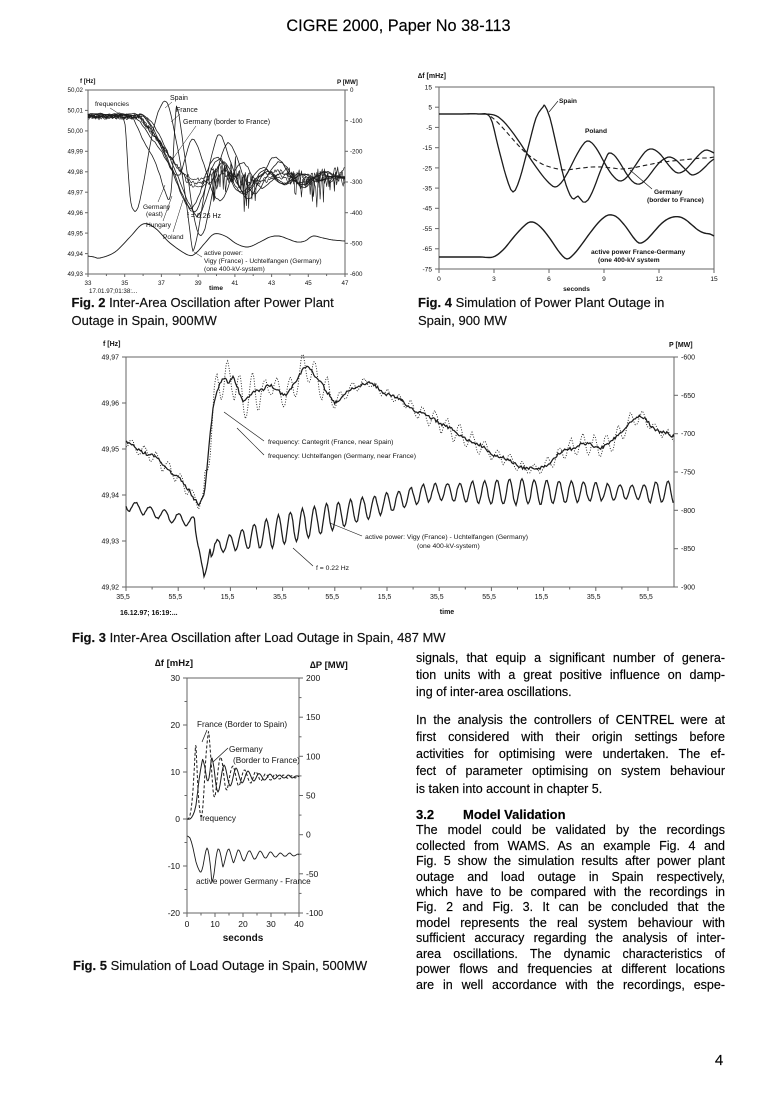 The image size is (767, 1097). What do you see at coordinates (688, 473) in the screenshot?
I see `svg-text: -750` at bounding box center [688, 473].